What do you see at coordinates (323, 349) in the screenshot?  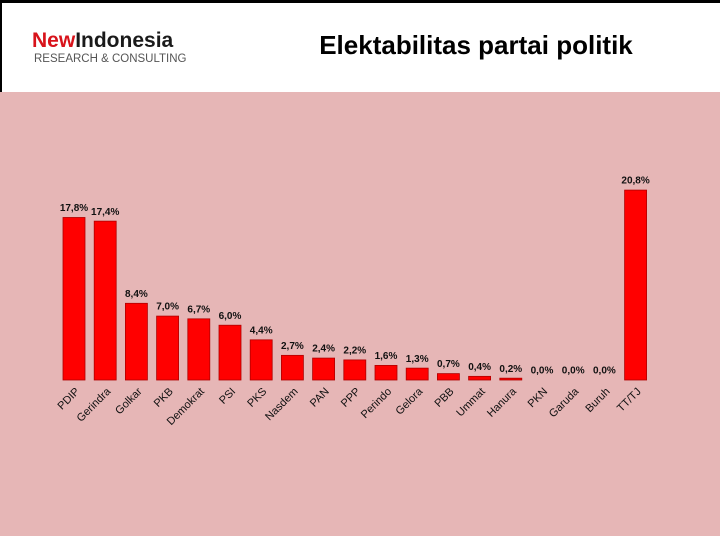 I see `value-label: 2,4%` at bounding box center [323, 349].